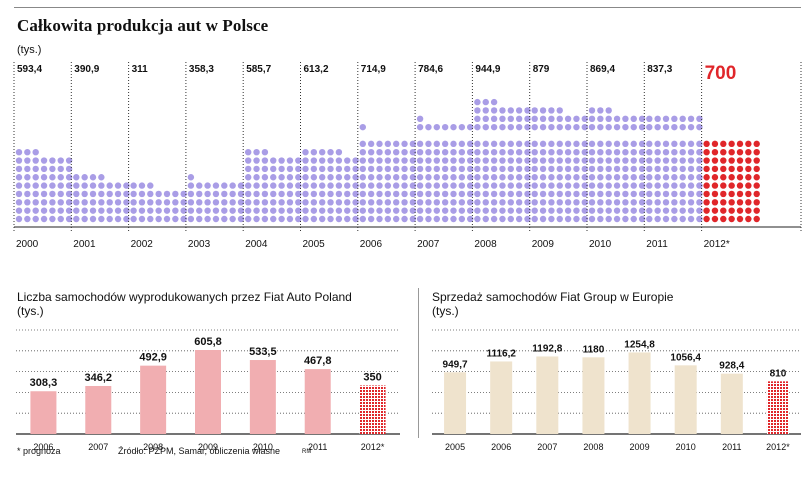  Describe the element at coordinates (731, 447) in the screenshot. I see `group-category-label: 2011` at that location.